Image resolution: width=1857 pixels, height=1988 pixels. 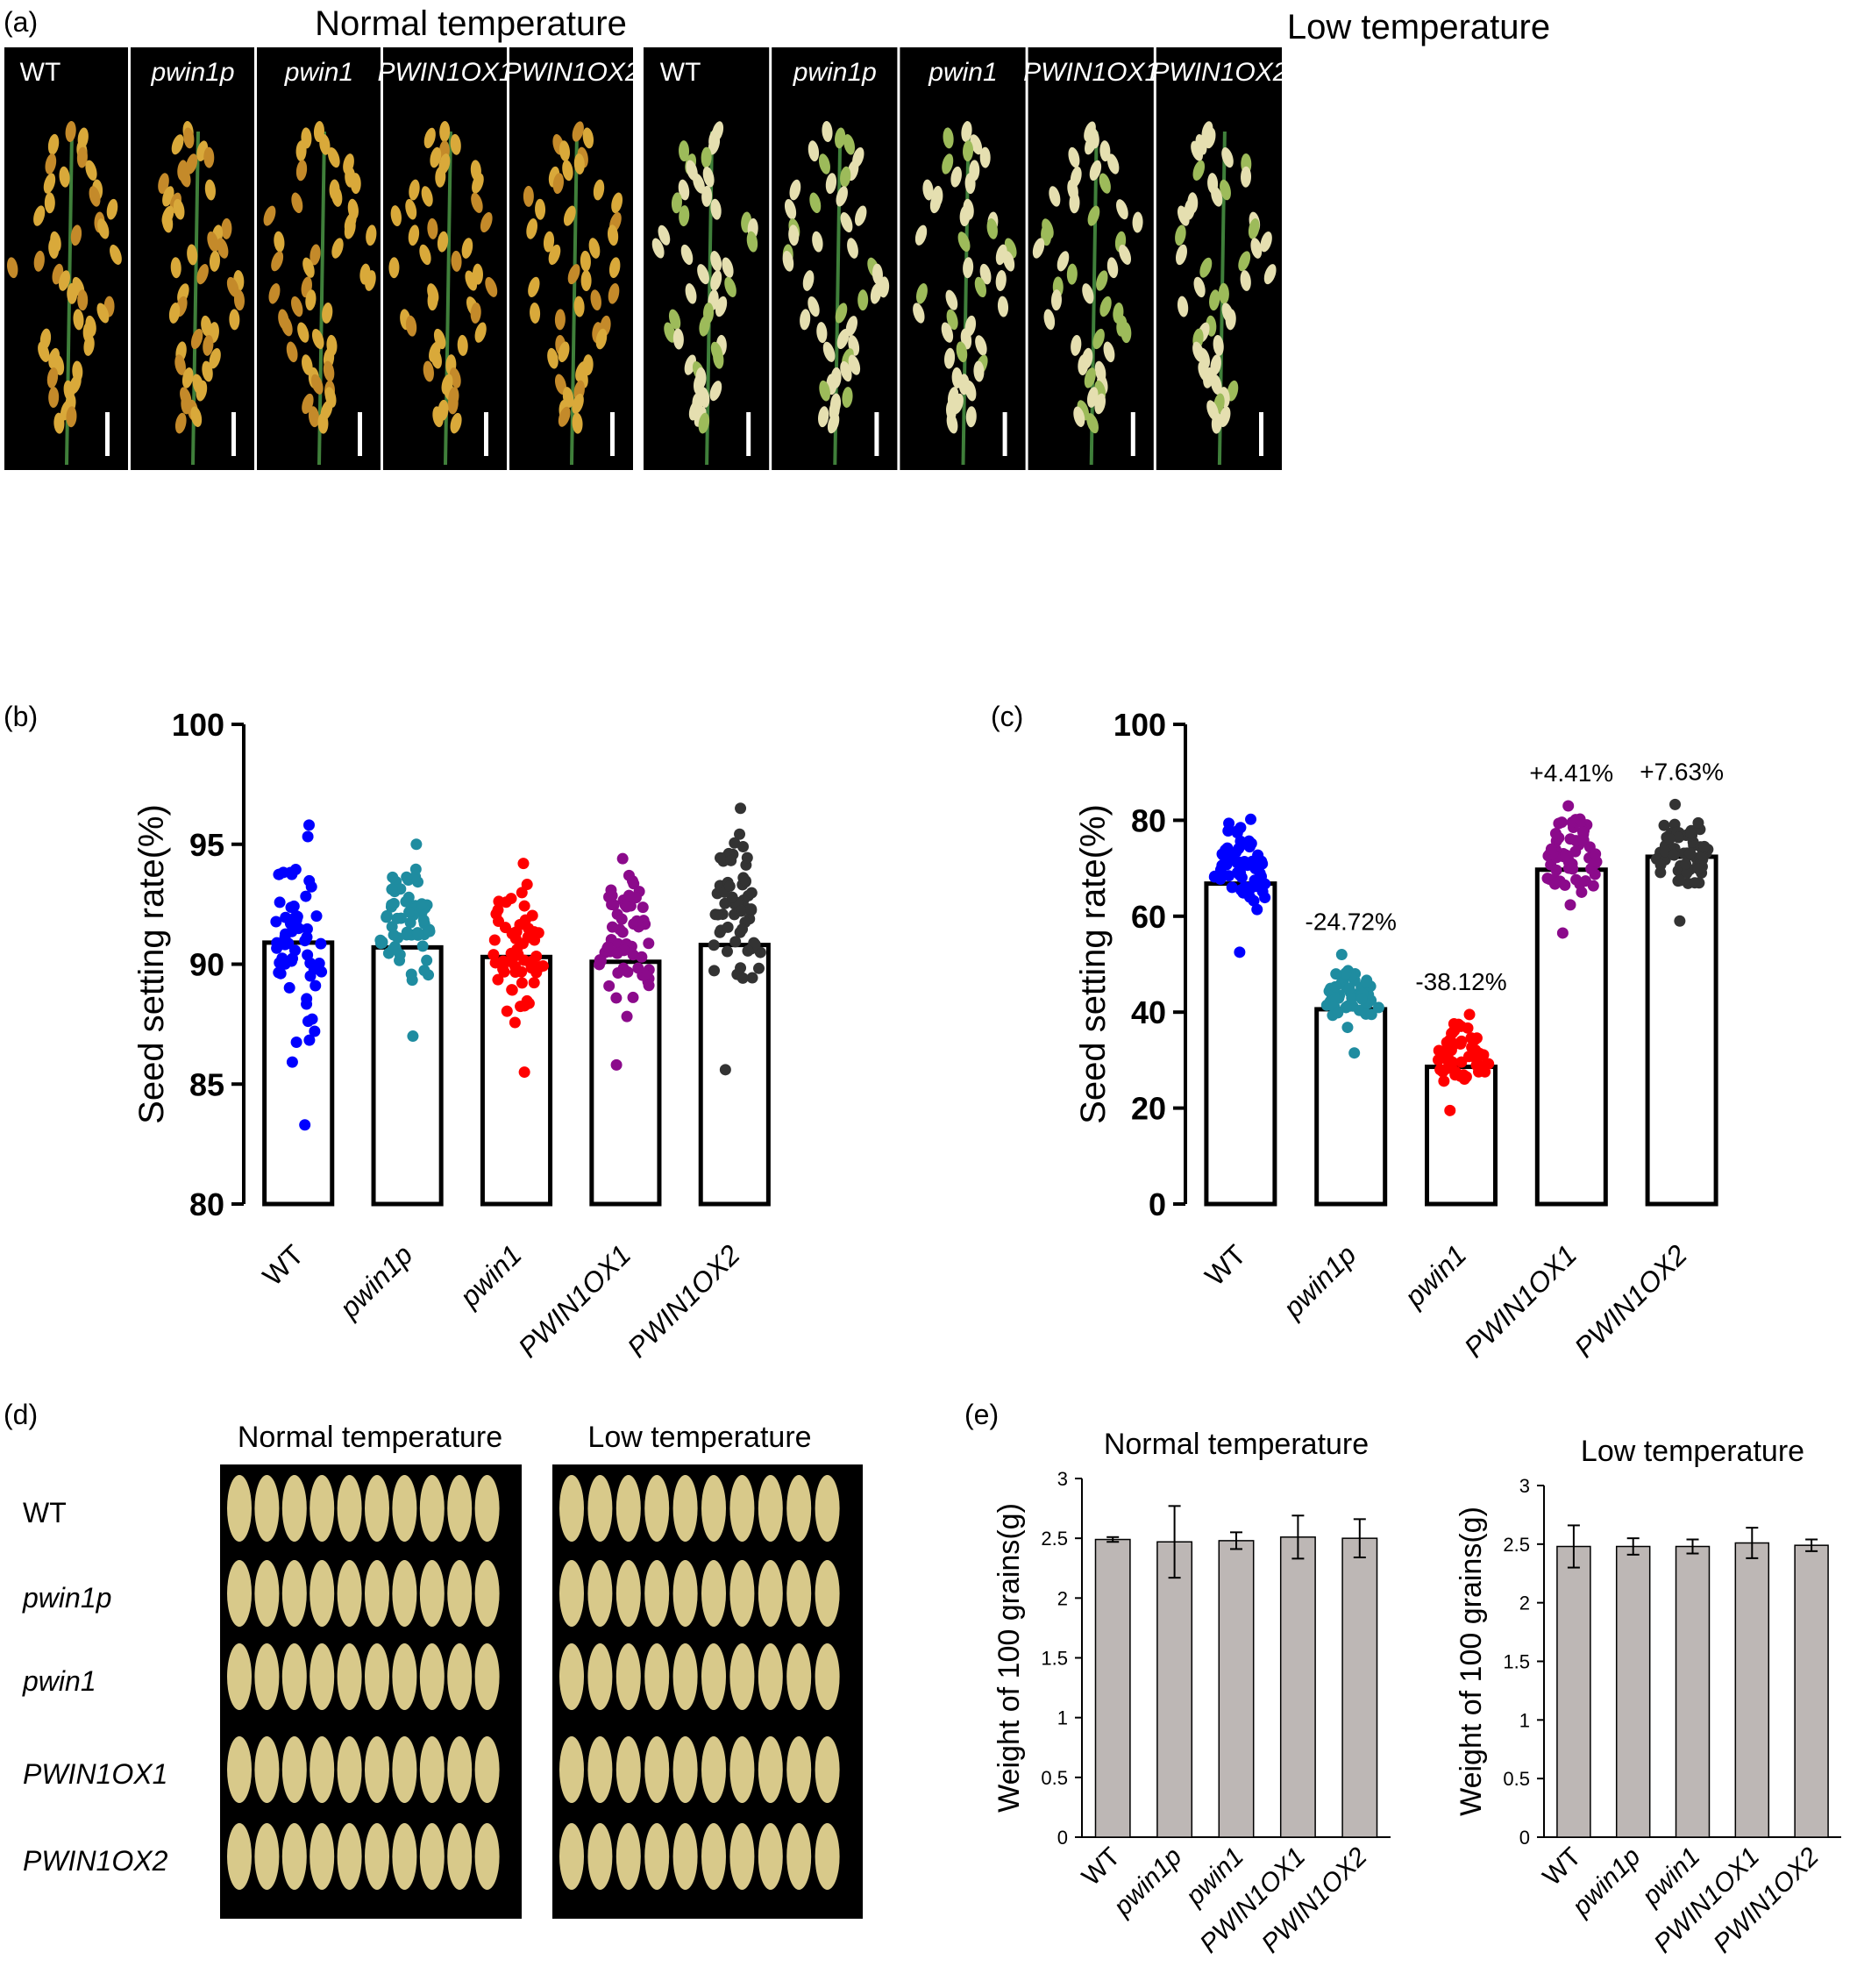 What do you see at coordinates (471, 23) in the screenshot?
I see `panel-a-normal-title: Normal temperature` at bounding box center [471, 23].